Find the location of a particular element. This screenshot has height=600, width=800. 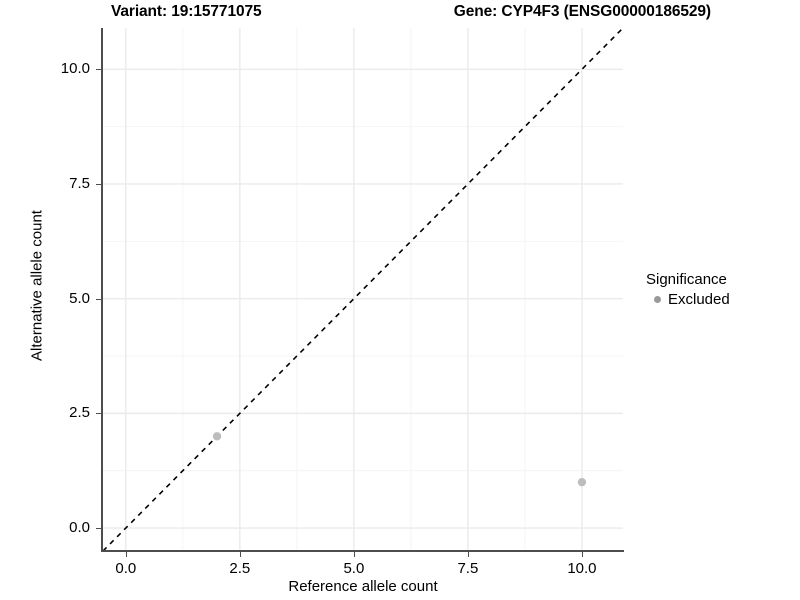

y-tick-label: 10.0 is located at coordinates (75, 69).